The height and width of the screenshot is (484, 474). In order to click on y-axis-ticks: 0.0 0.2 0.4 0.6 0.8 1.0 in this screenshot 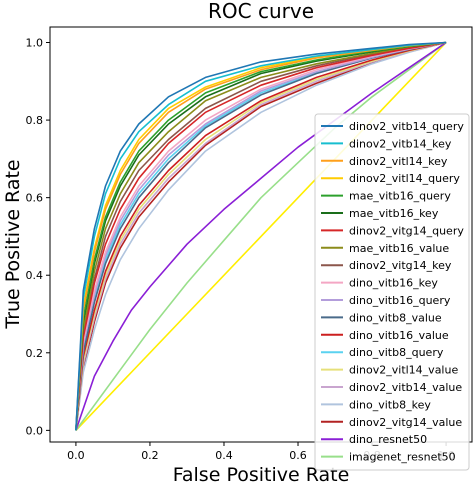, I will do `click(38, 237)`.